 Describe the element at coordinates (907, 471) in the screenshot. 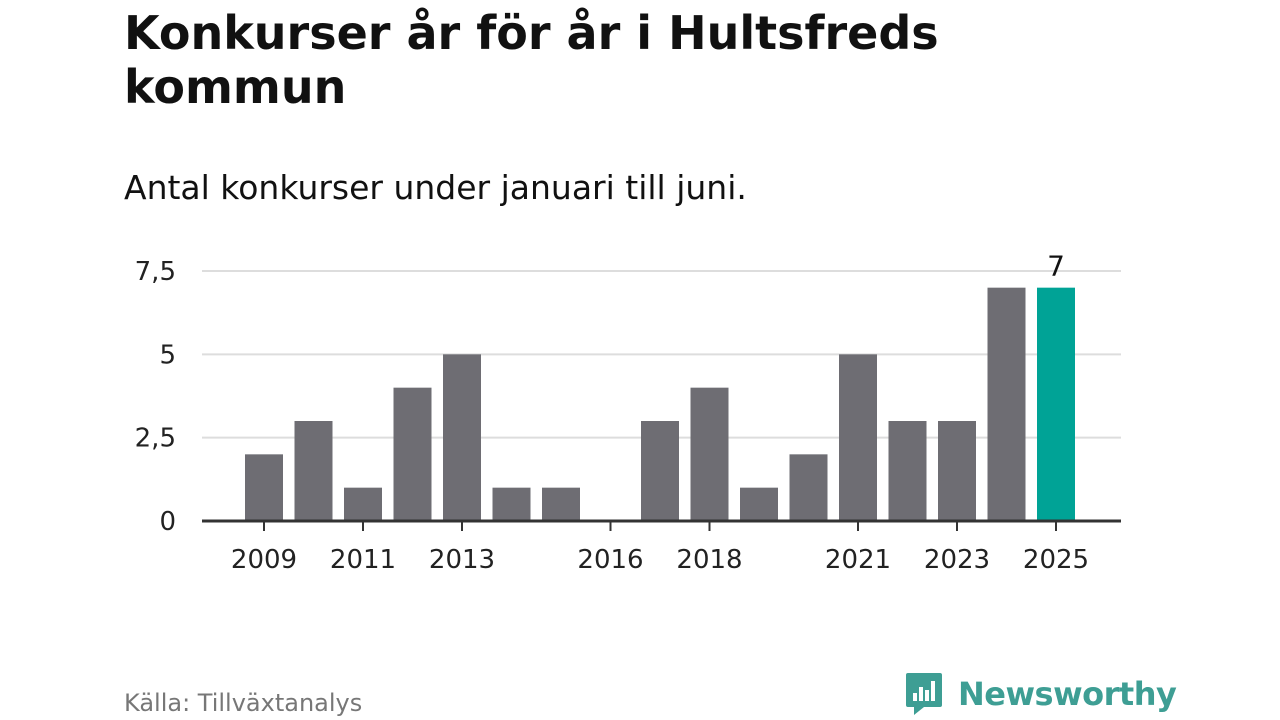

I see `bar-2022` at that location.